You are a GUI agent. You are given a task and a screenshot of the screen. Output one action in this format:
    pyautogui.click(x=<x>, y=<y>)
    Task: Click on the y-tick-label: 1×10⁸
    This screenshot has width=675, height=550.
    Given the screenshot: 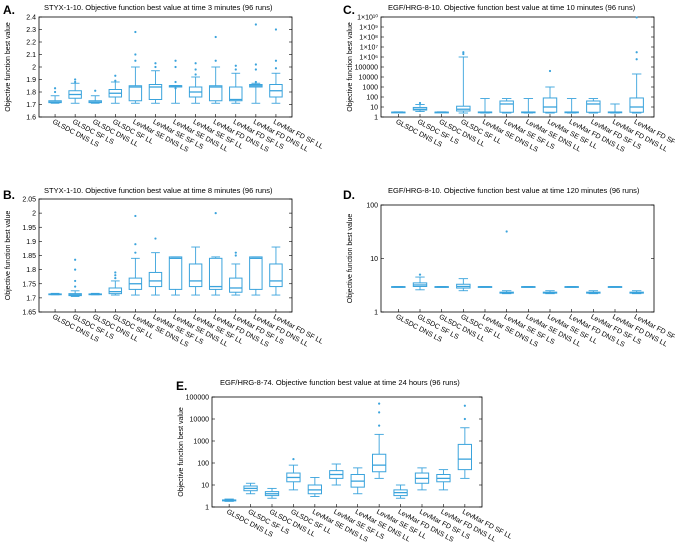 What is the action you would take?
    pyautogui.click(x=368, y=38)
    